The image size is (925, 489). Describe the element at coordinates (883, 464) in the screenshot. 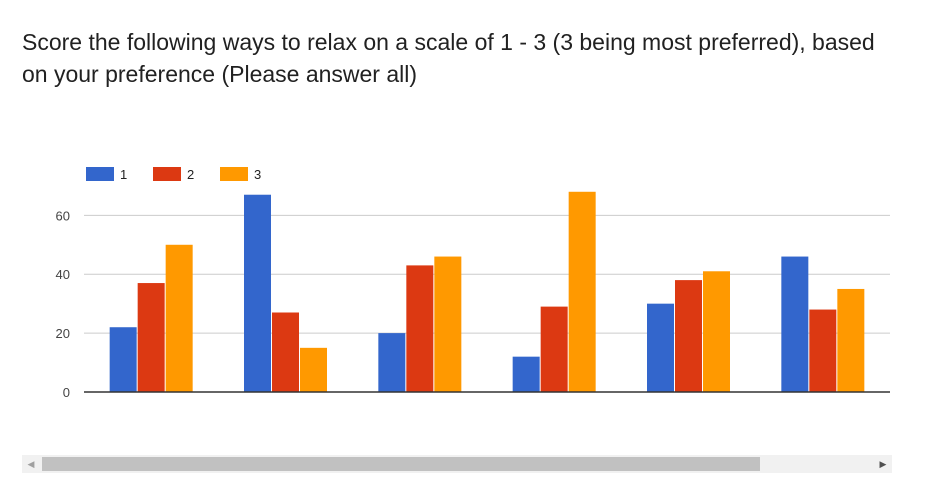

I see `scroll-right-arrow-icon: ▶` at that location.